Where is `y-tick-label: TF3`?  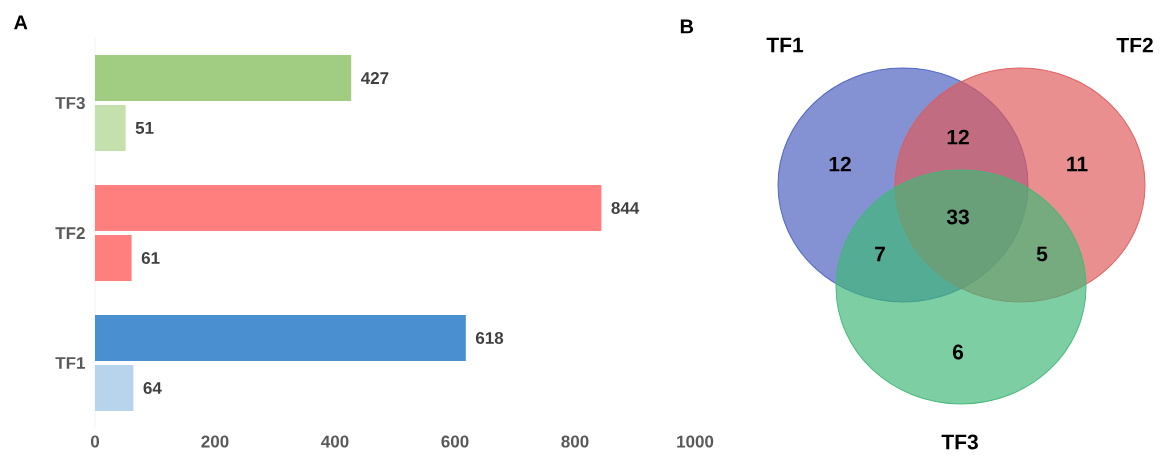 y-tick-label: TF3 is located at coordinates (70, 103).